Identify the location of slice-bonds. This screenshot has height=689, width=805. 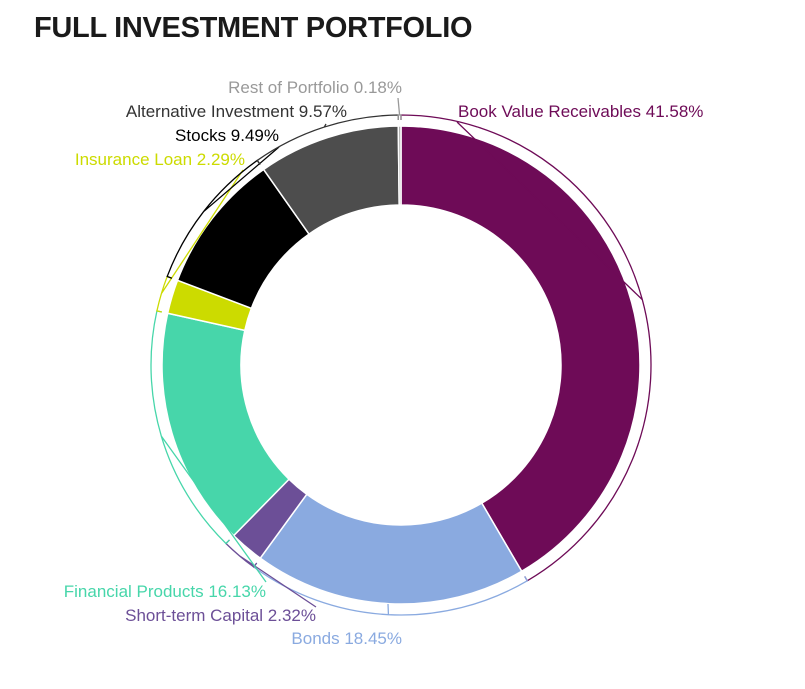
(391, 549).